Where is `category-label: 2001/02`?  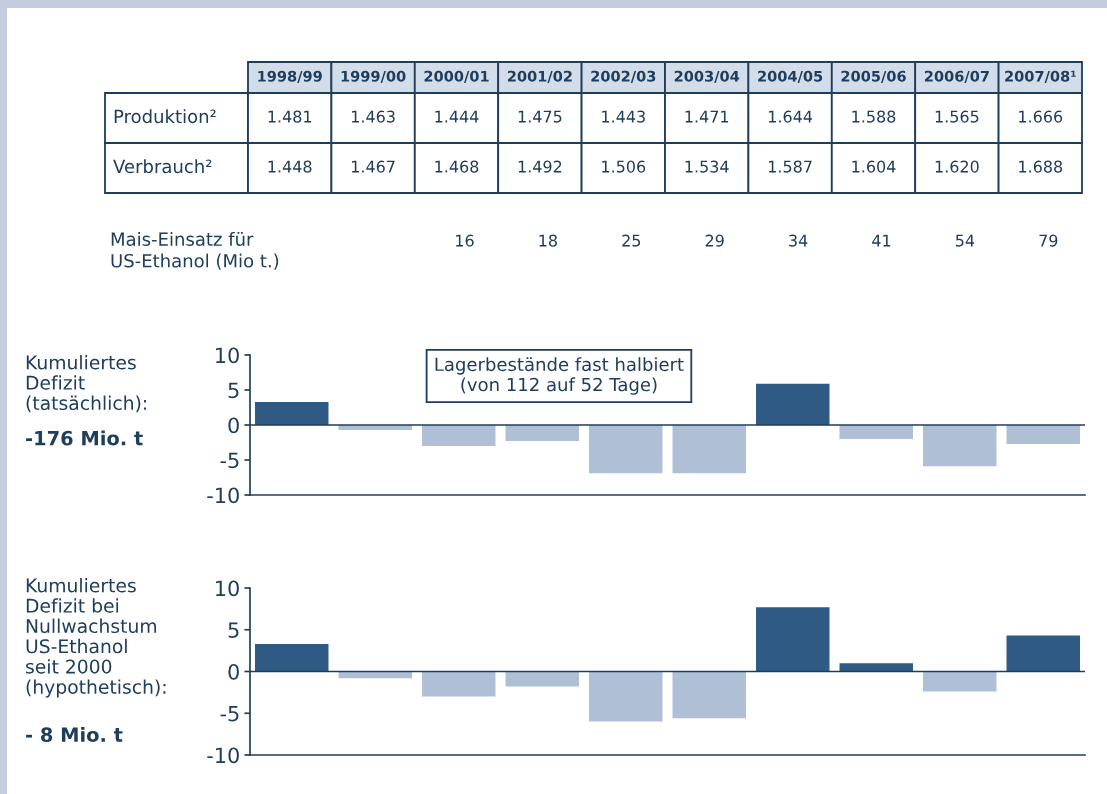 category-label: 2001/02 is located at coordinates (539, 76).